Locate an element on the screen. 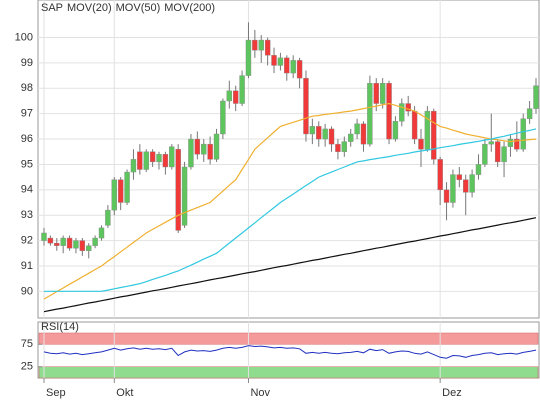 Image resolution: width=540 pixels, height=400 pixels. y-tick-label: 96 is located at coordinates (27, 139).